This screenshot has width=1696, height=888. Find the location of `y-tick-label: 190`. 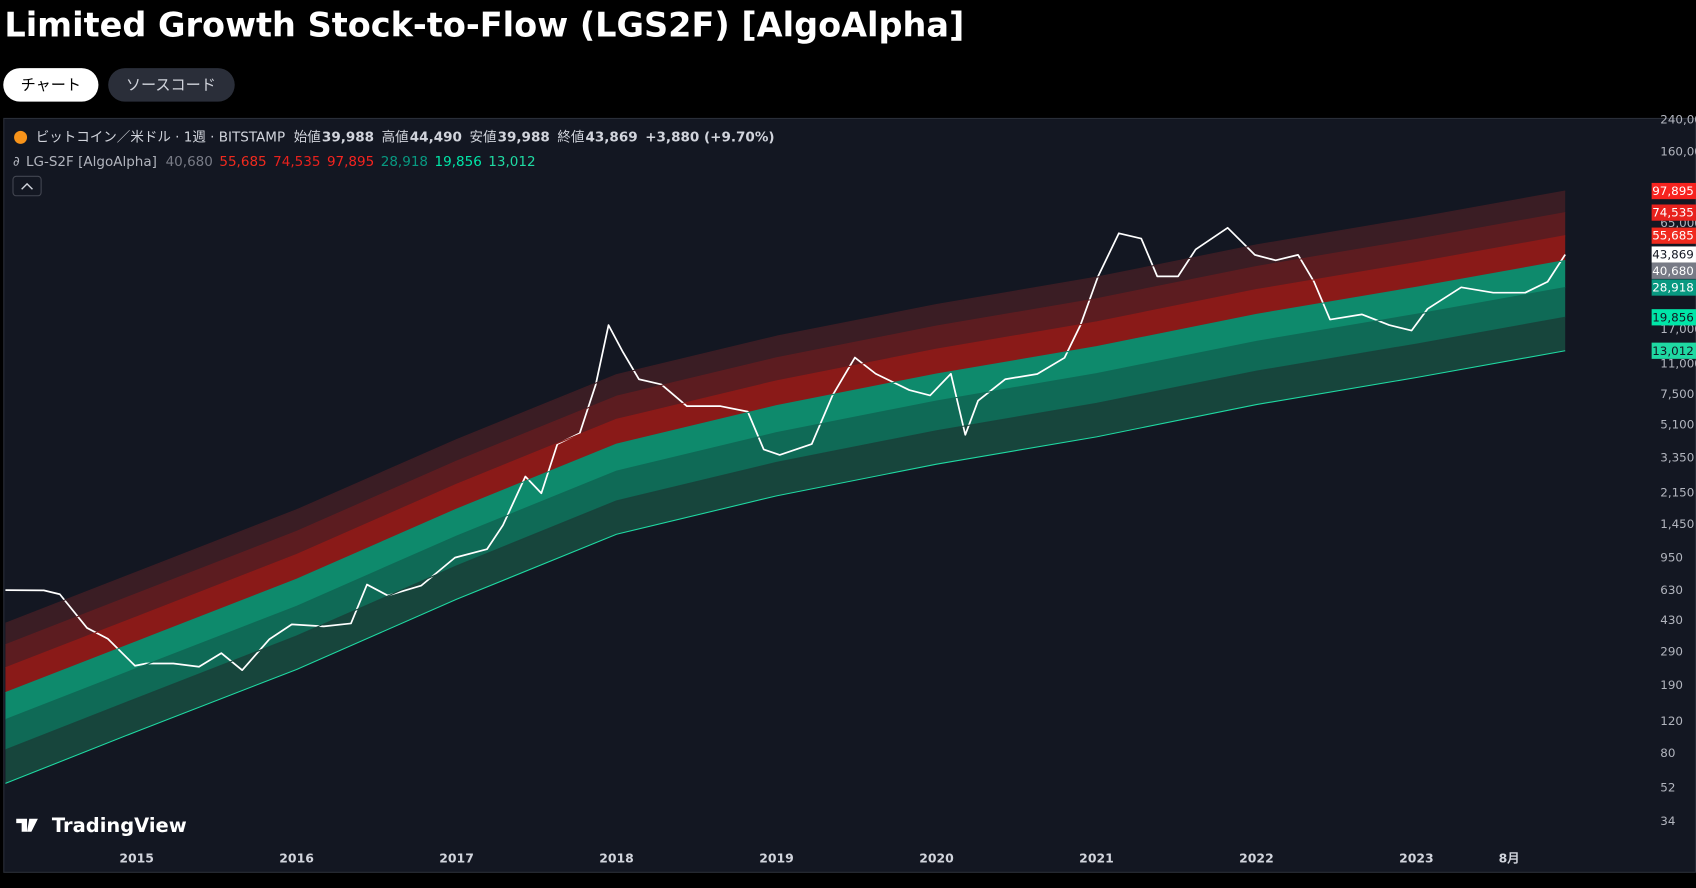

y-tick-label: 190 is located at coordinates (1671, 685).